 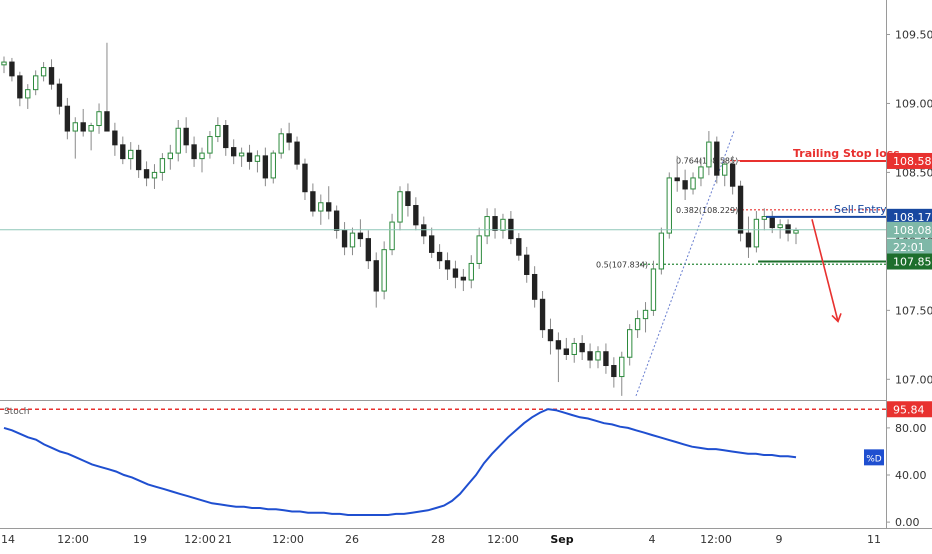 I want to click on time-tick-label: 28, so click(x=438, y=539).